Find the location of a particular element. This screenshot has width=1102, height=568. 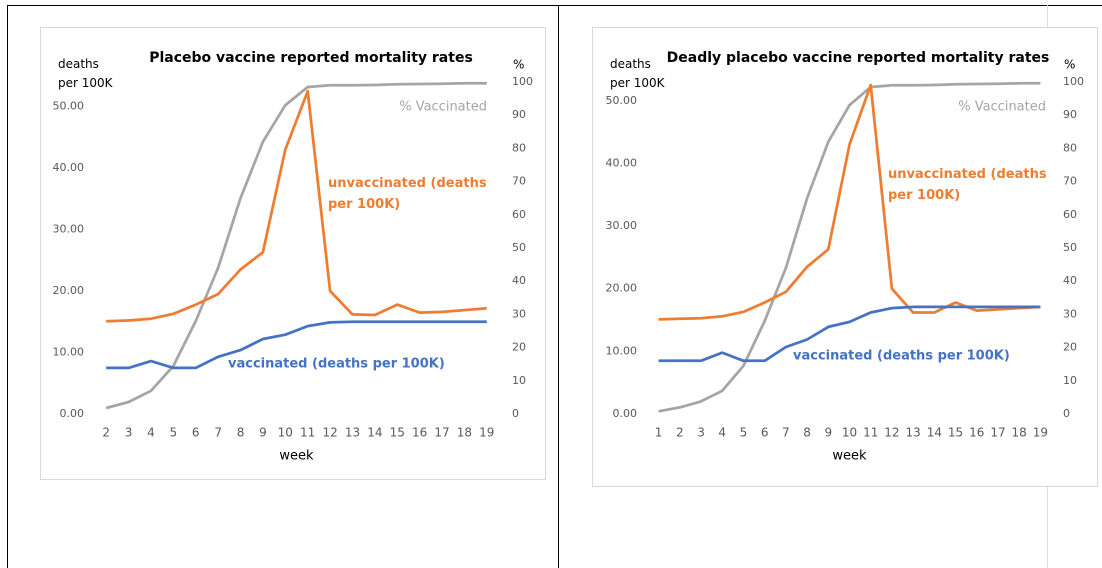

x-tick-label: 1 is located at coordinates (659, 433).